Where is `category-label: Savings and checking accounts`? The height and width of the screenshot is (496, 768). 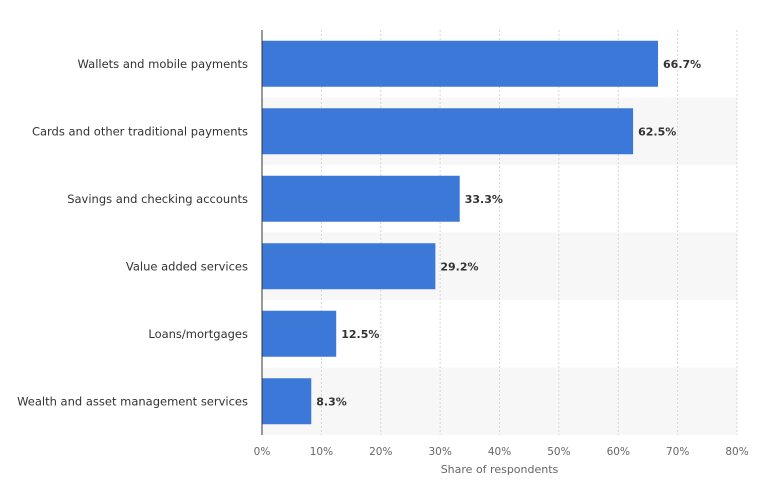
category-label: Savings and checking accounts is located at coordinates (157, 199).